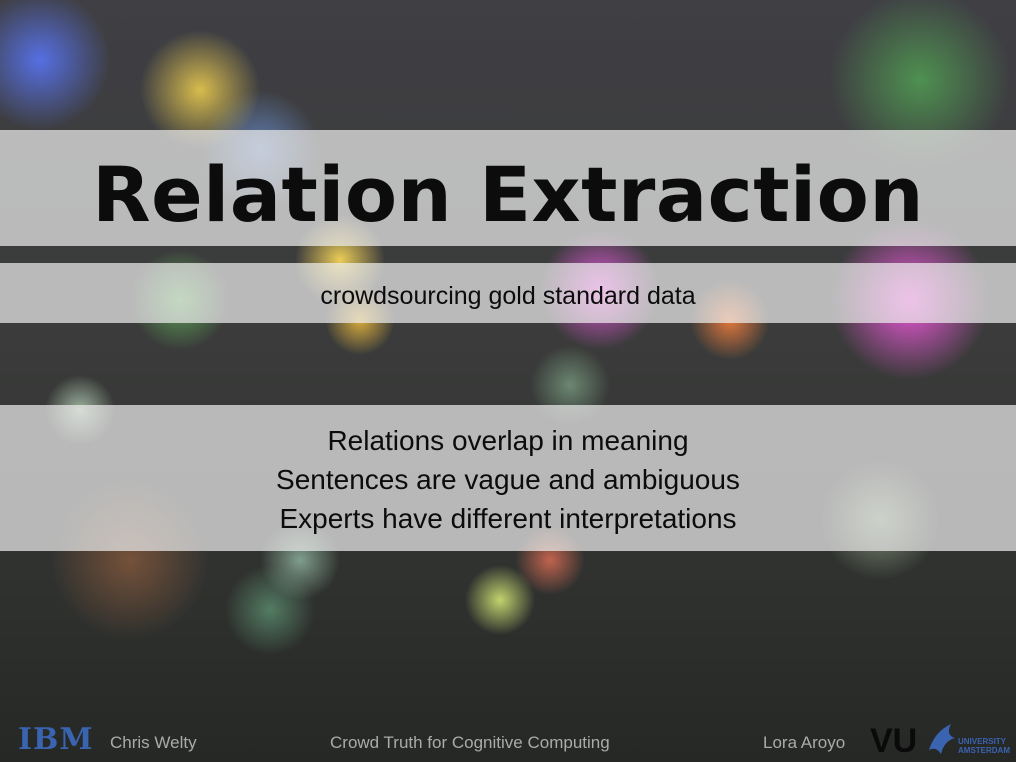 Image resolution: width=1016 pixels, height=762 pixels. I want to click on vu-griffin-icon, so click(942, 739).